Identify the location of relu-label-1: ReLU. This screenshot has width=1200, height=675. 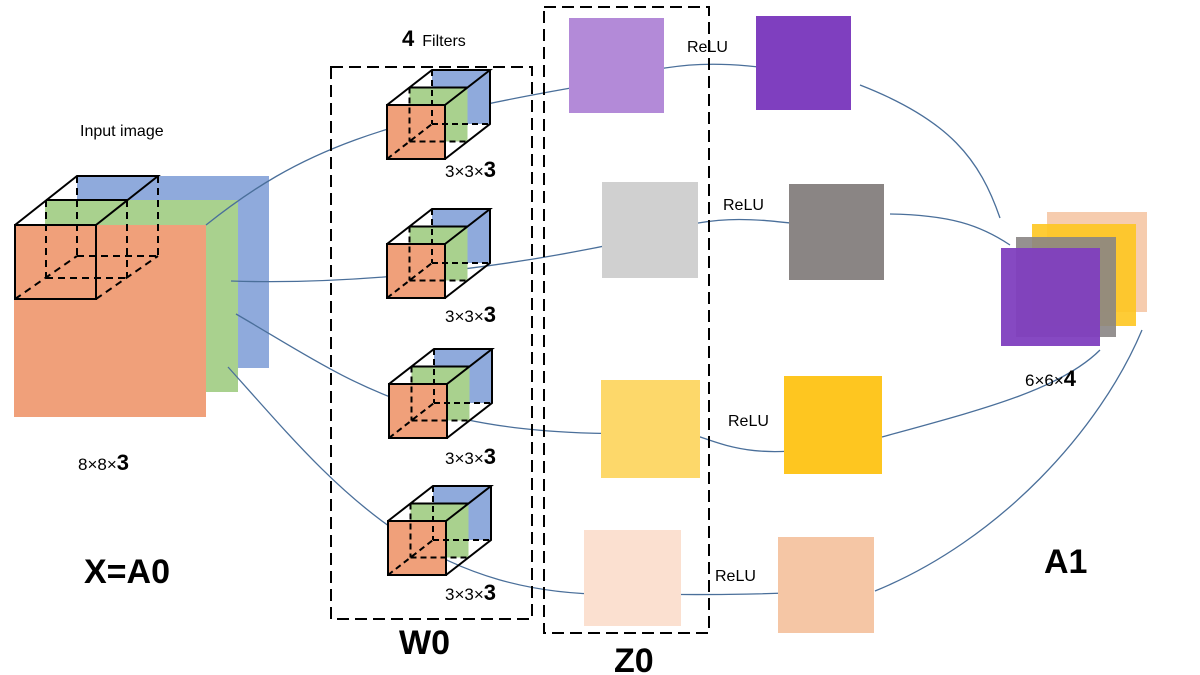
(707, 47).